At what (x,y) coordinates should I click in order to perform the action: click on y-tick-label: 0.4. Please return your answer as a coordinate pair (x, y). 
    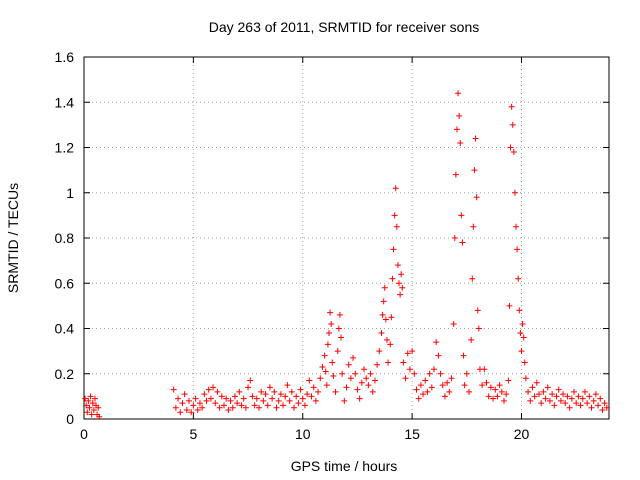
    Looking at the image, I should click on (65, 329).